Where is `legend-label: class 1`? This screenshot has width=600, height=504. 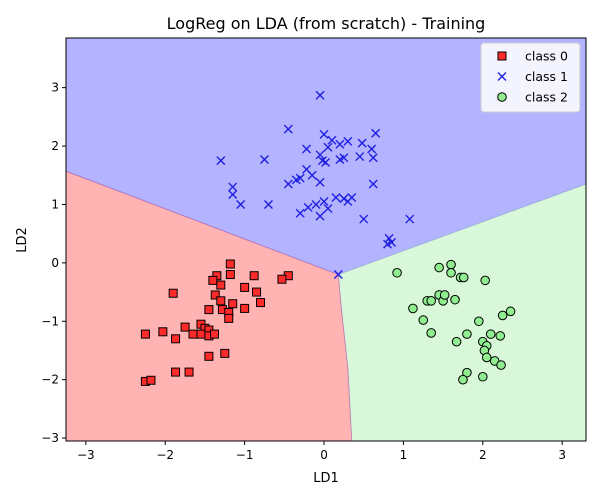
legend-label: class 1 is located at coordinates (546, 76).